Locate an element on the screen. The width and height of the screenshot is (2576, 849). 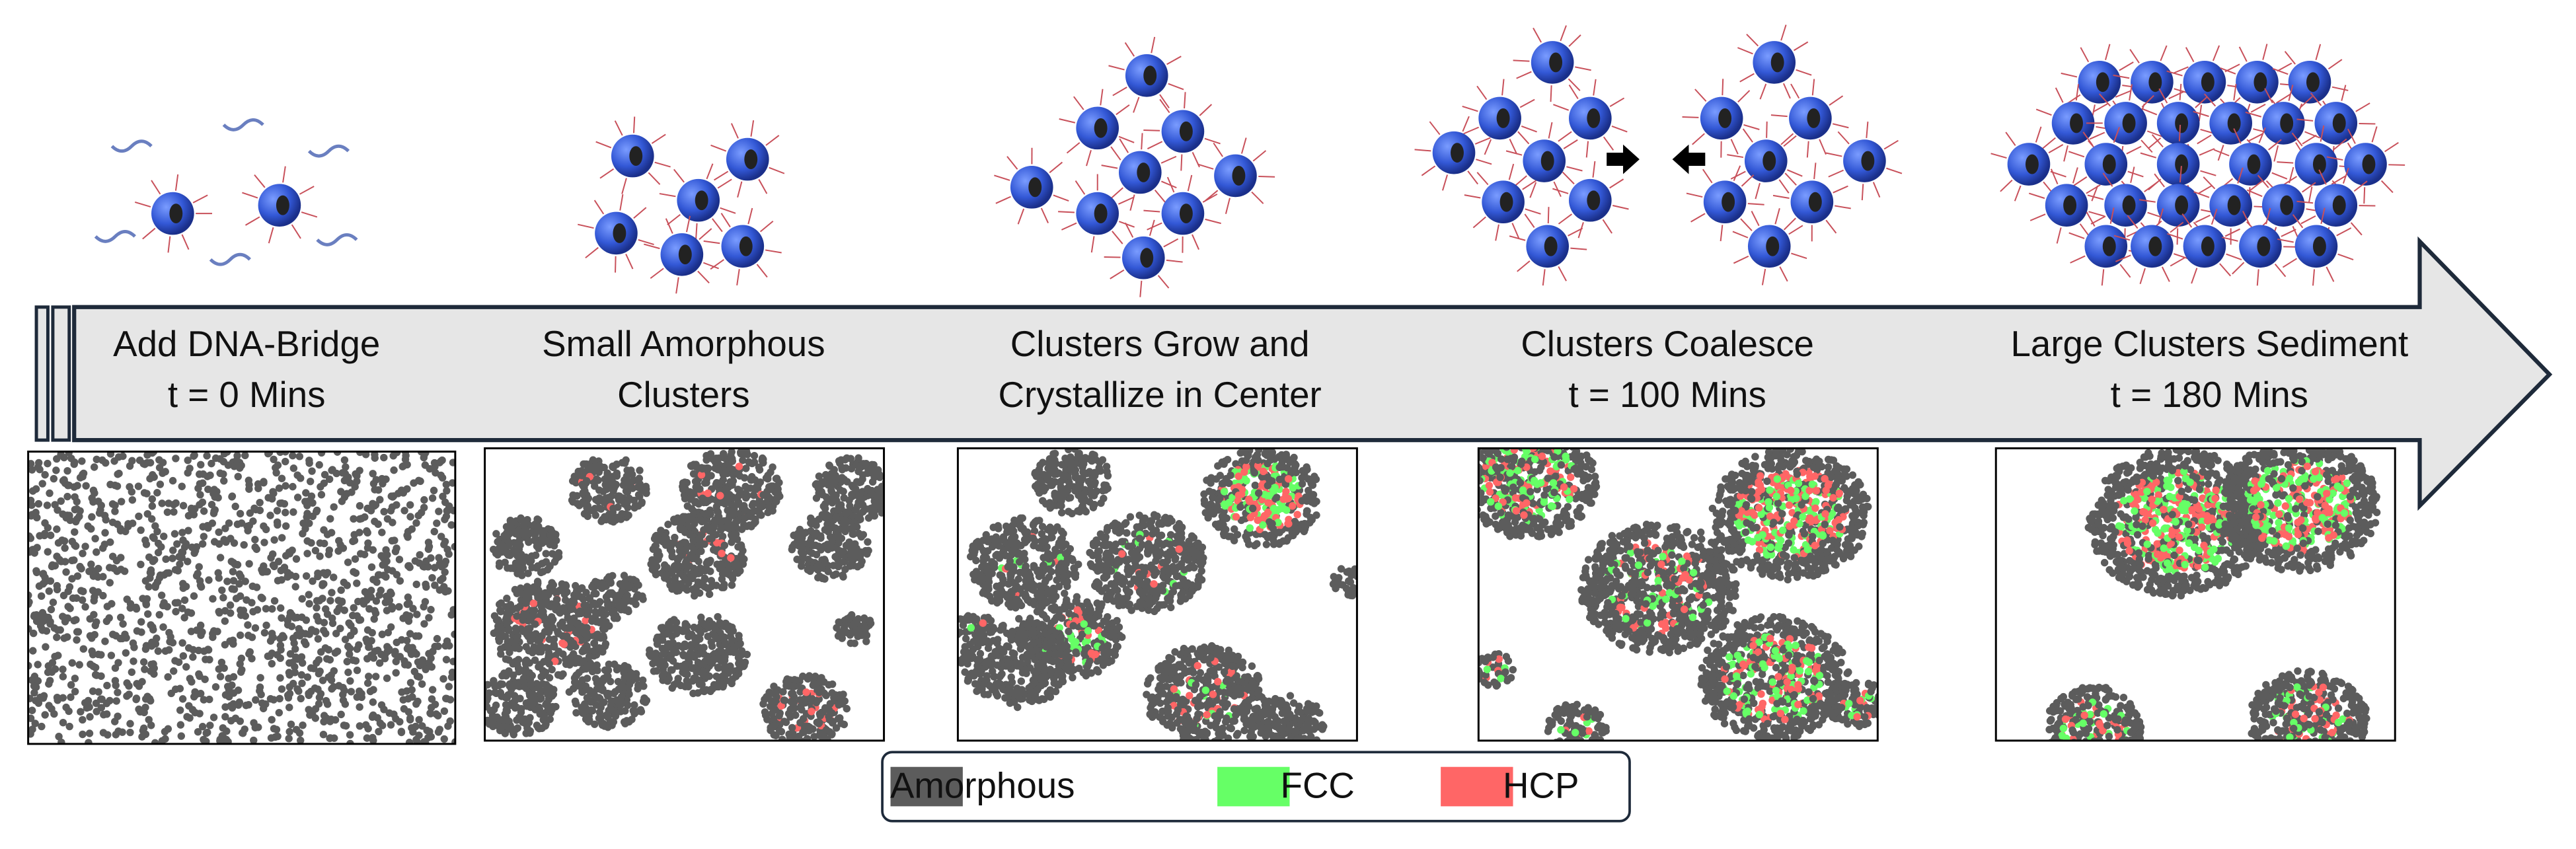
stage-label: Crystallize in Center is located at coordinates (1160, 395).